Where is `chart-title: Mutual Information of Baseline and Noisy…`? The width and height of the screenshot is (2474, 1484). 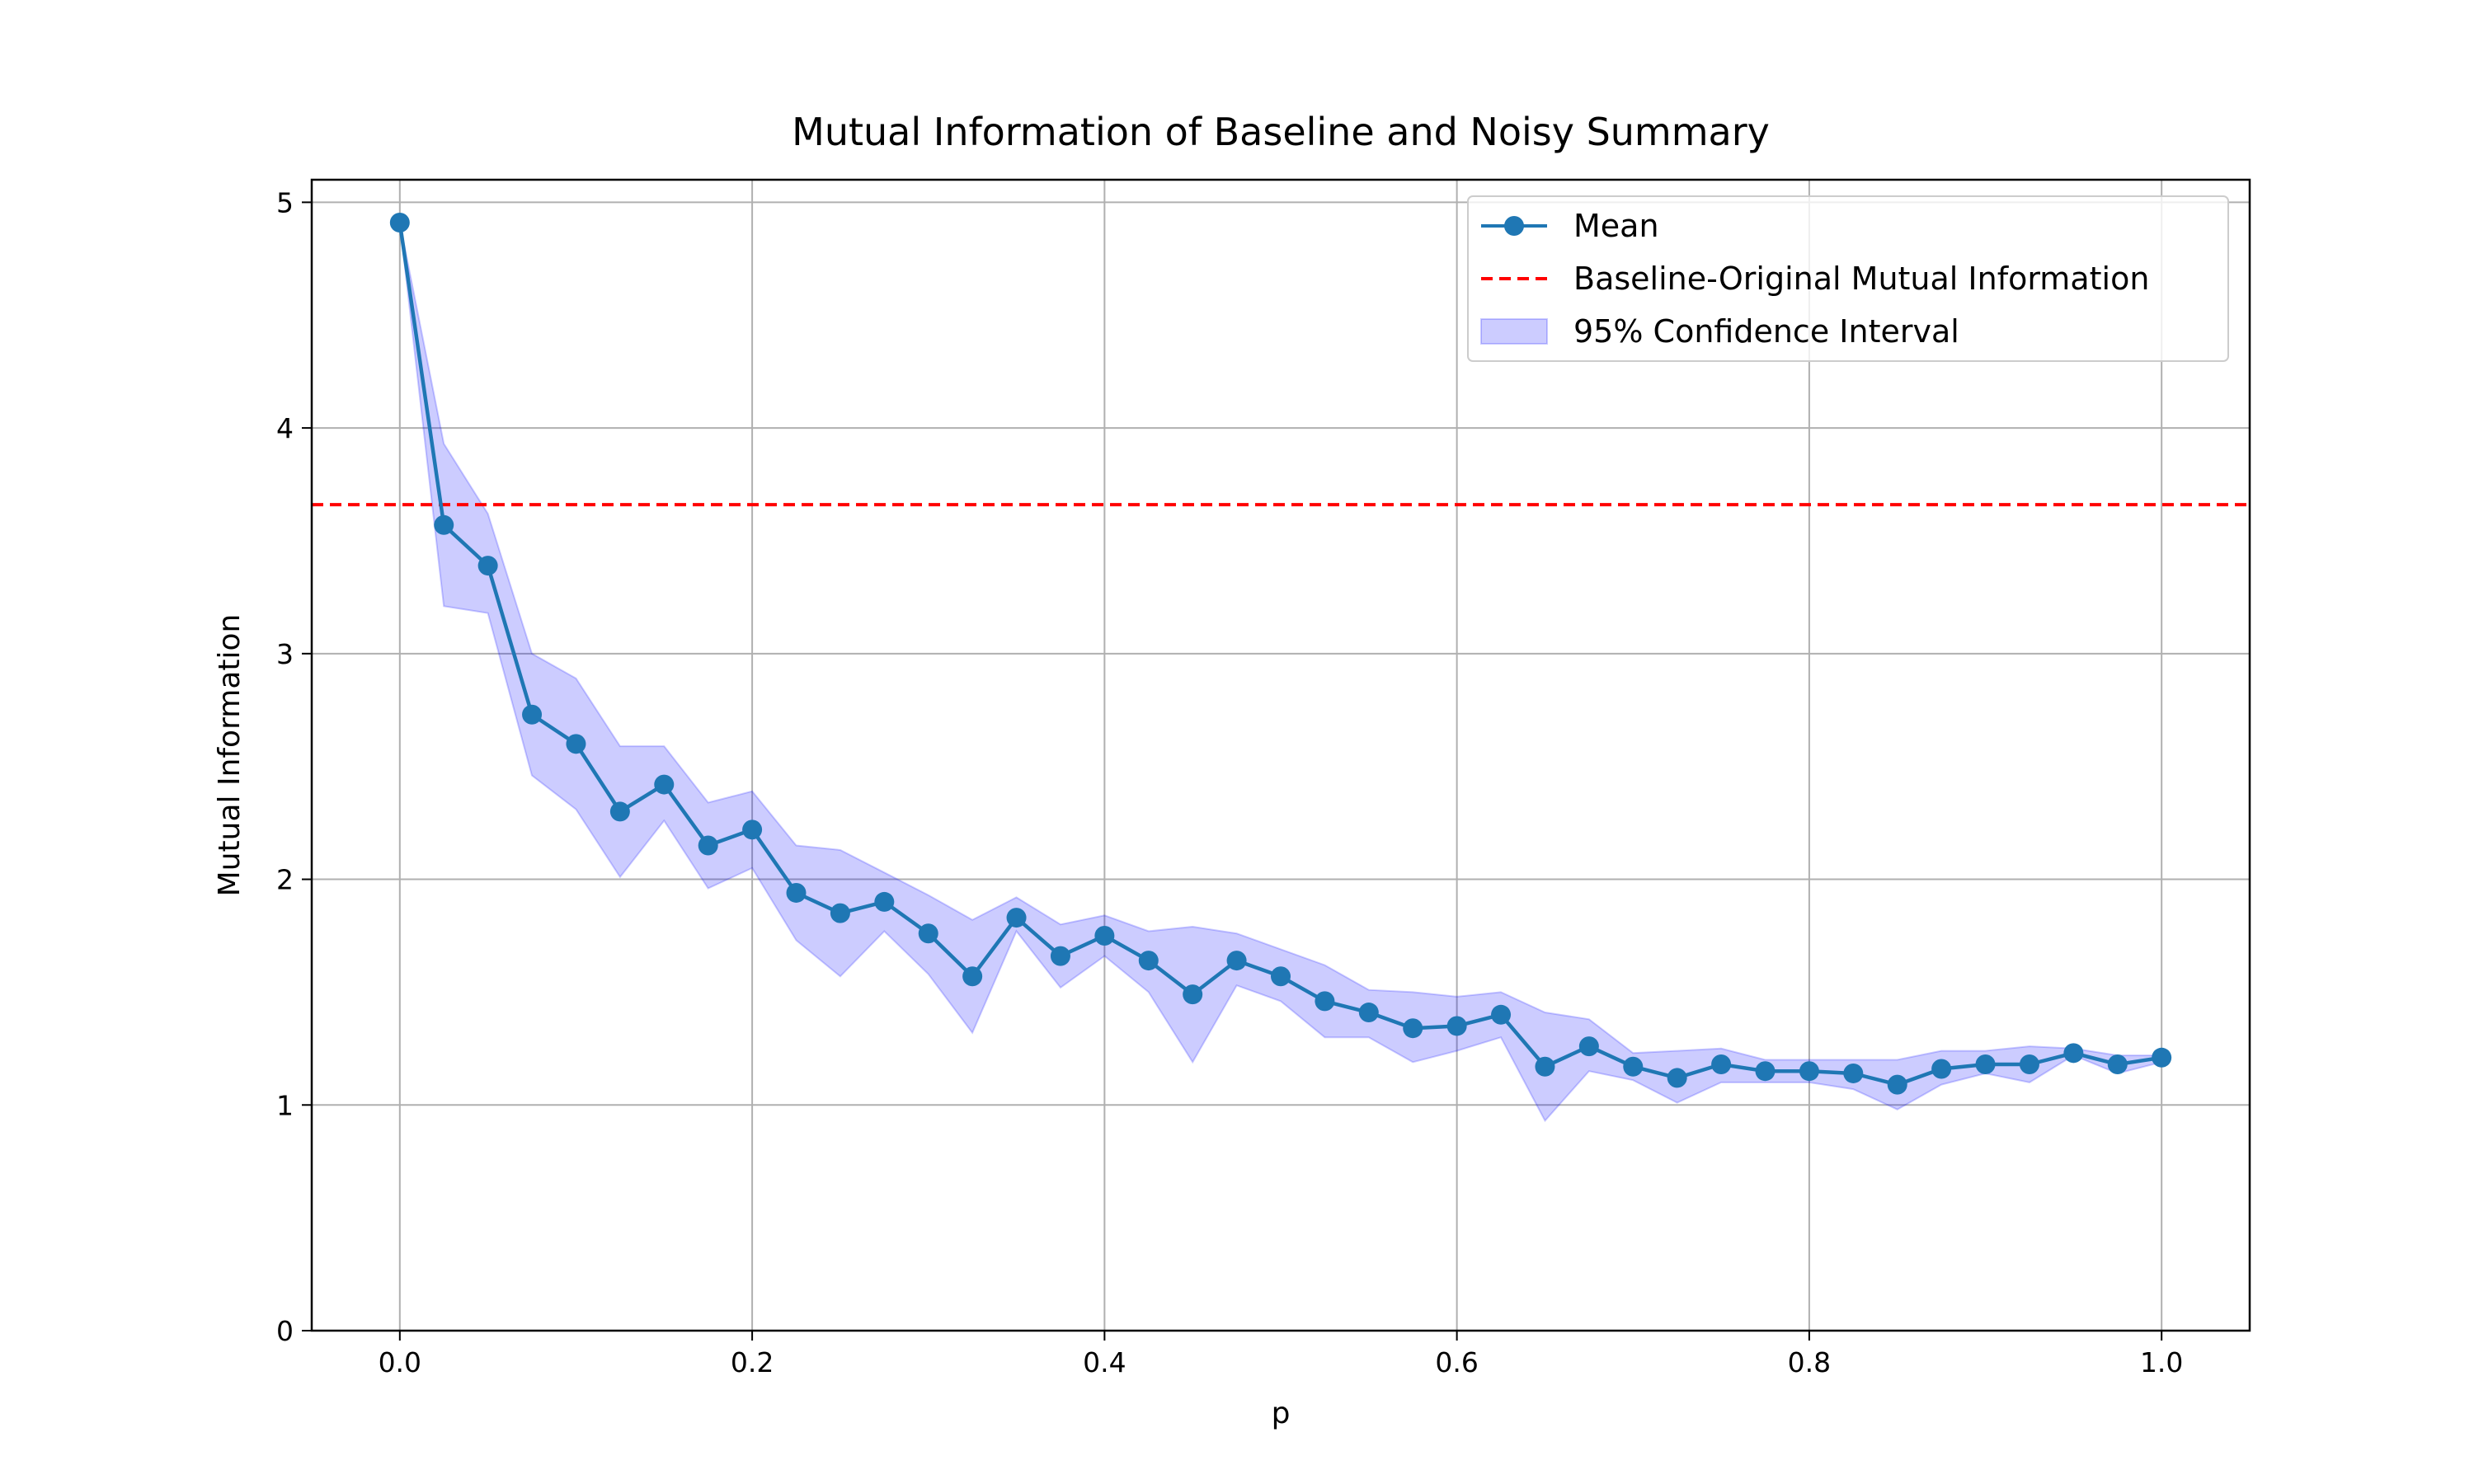
chart-title: Mutual Information of Baseline and Noisy… is located at coordinates (1281, 132).